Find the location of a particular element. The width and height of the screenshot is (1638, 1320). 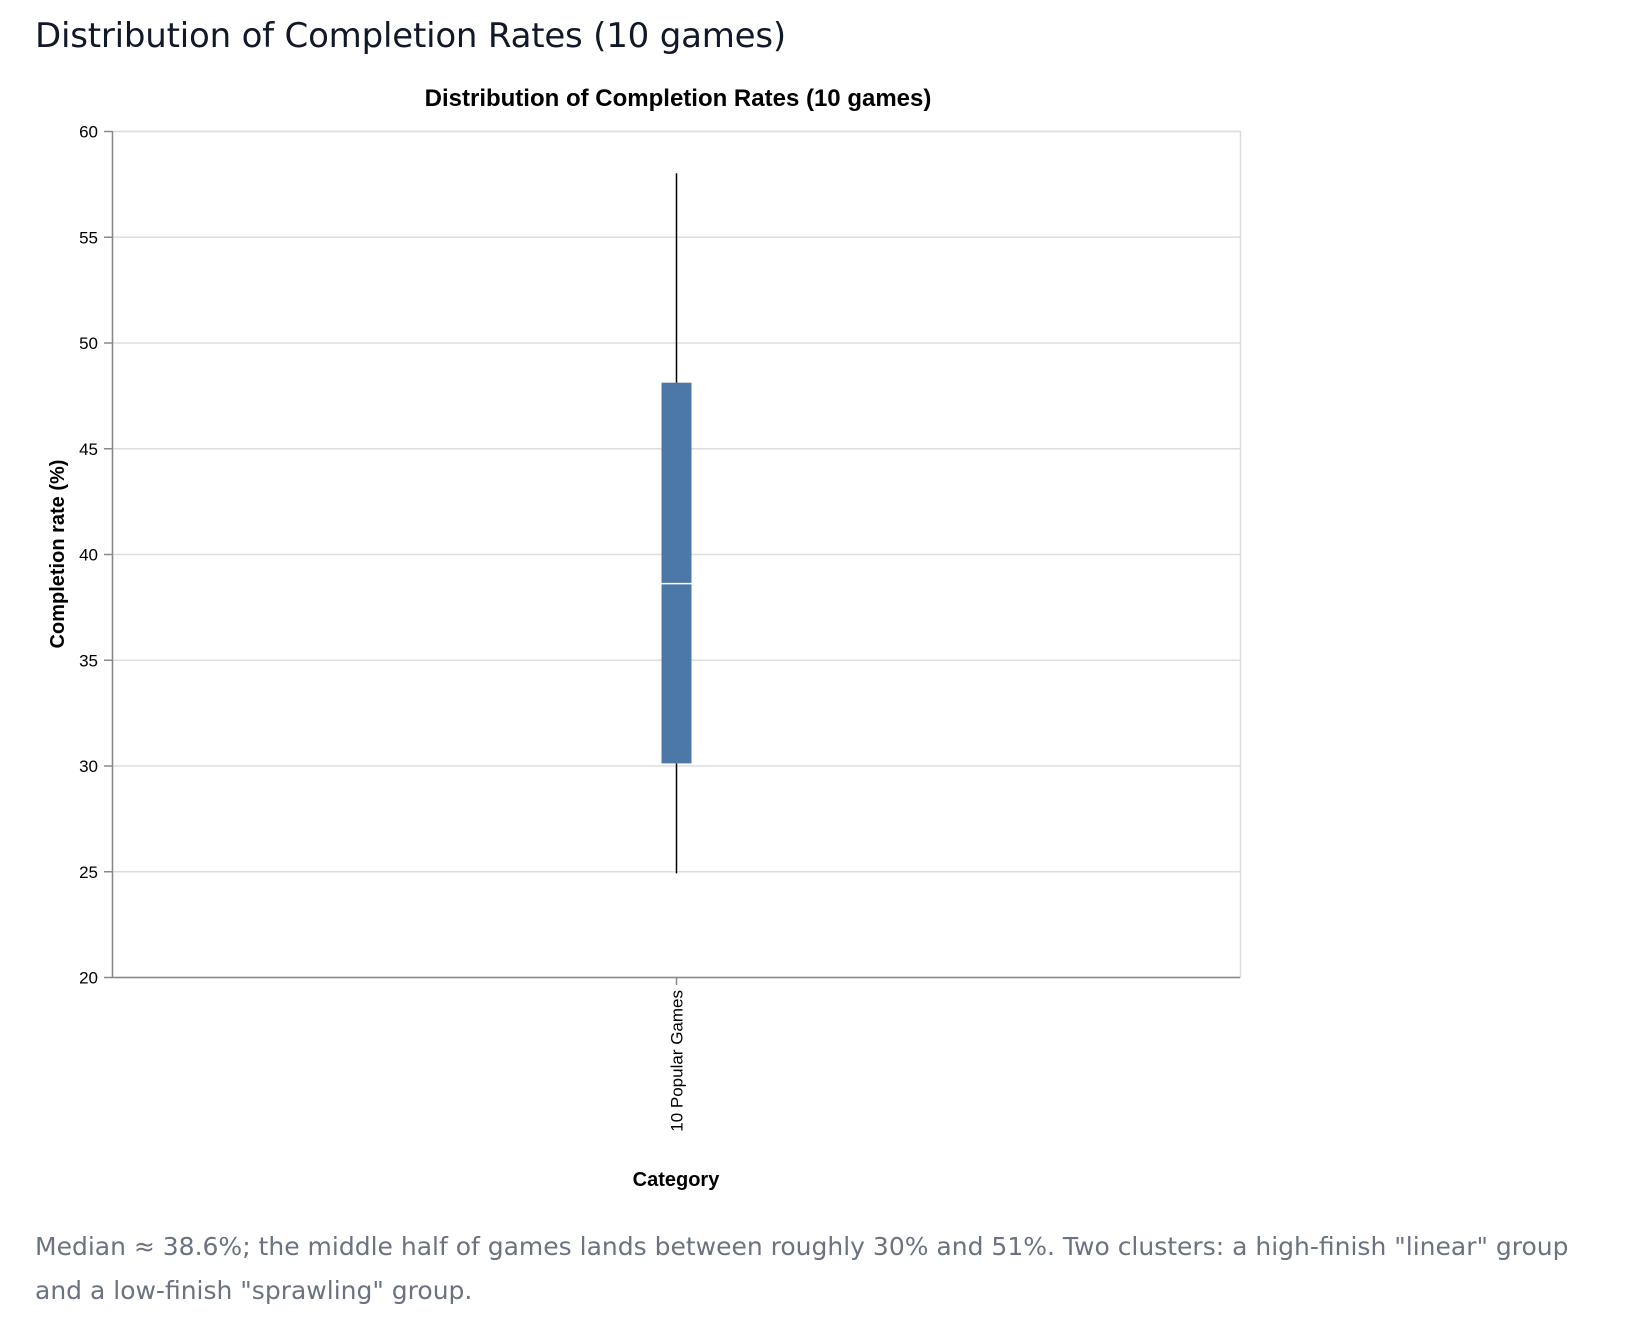

y-tick-label: 30 is located at coordinates (88, 766).